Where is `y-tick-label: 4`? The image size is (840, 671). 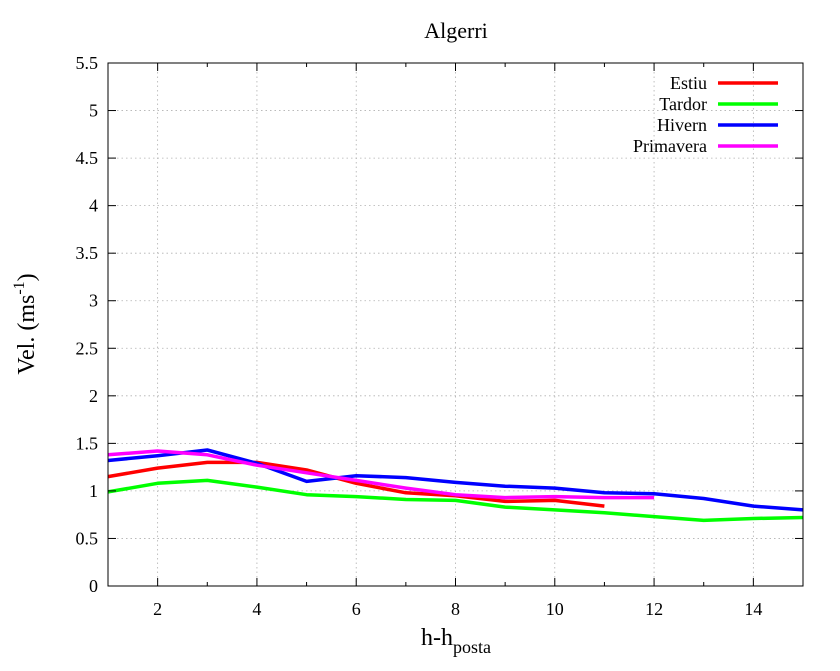
y-tick-label: 4 is located at coordinates (93, 206).